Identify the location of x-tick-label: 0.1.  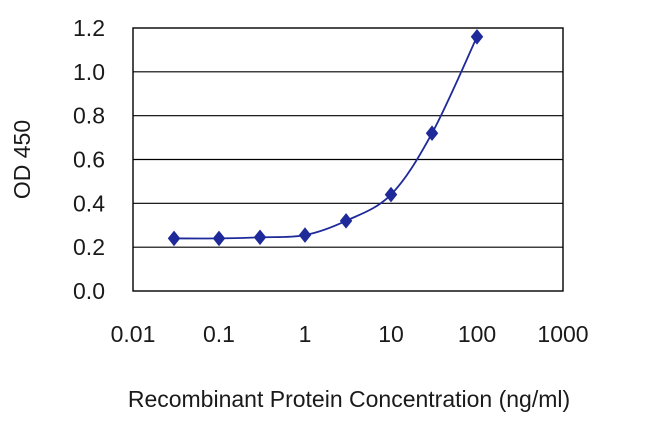
(219, 334).